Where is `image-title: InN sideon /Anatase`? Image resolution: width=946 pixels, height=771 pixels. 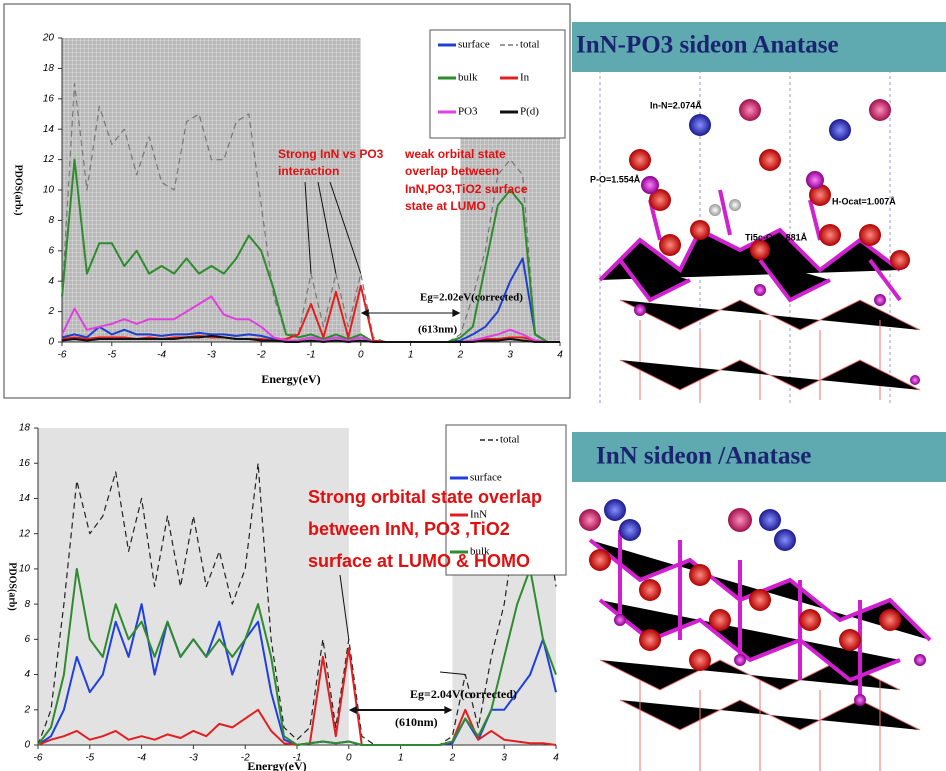
image-title: InN sideon /Anatase is located at coordinates (703, 456).